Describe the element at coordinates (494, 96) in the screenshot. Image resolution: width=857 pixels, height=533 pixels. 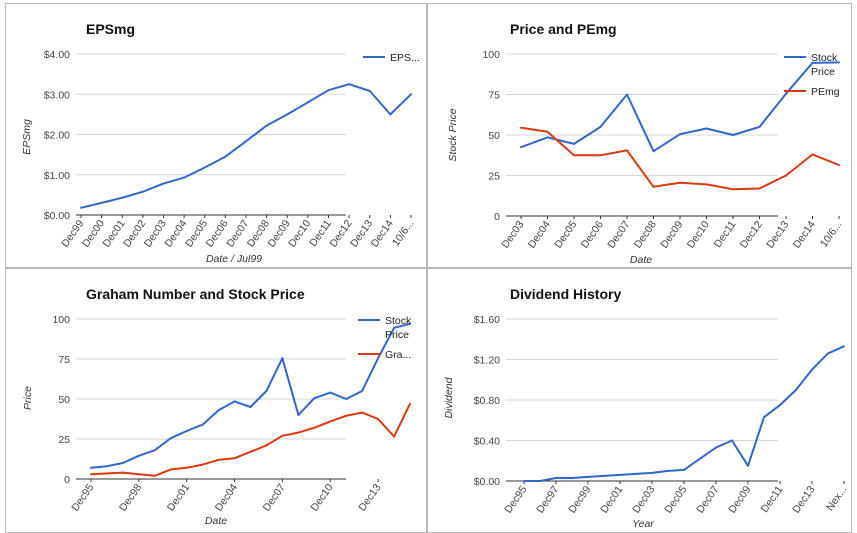
I see `y-tick-label: 75` at that location.